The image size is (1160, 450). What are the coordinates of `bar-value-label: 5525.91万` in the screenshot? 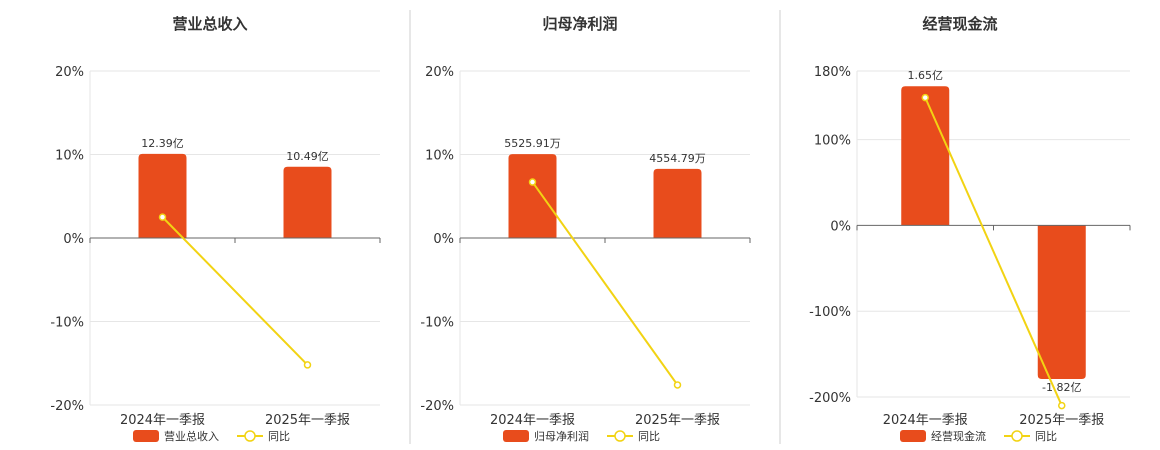 It's located at (532, 143).